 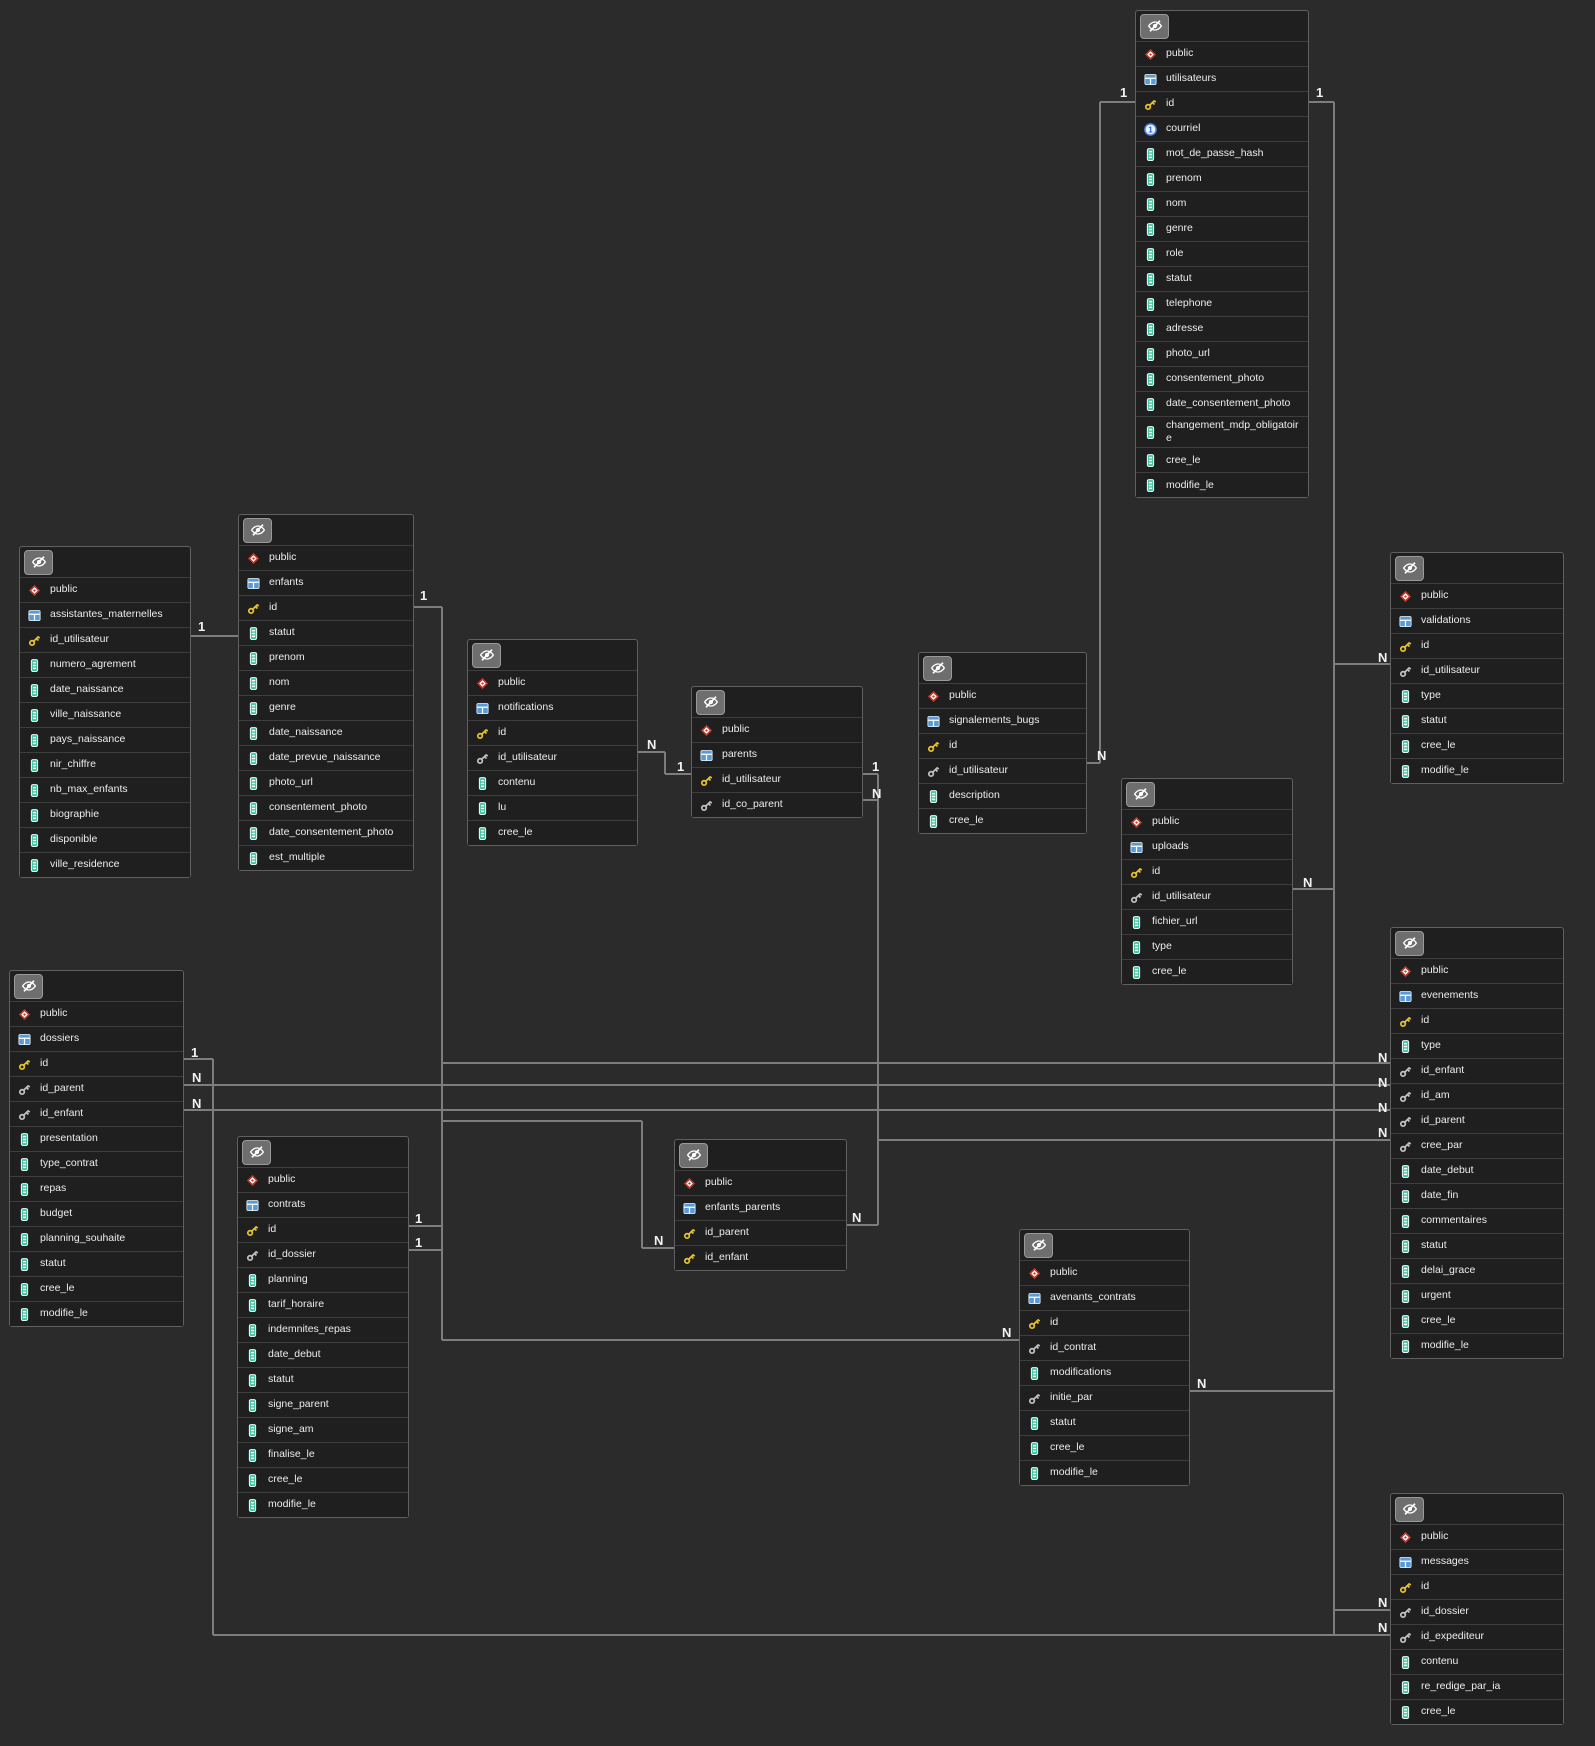 I want to click on field-row: indemnites_repas, so click(x=323, y=1329).